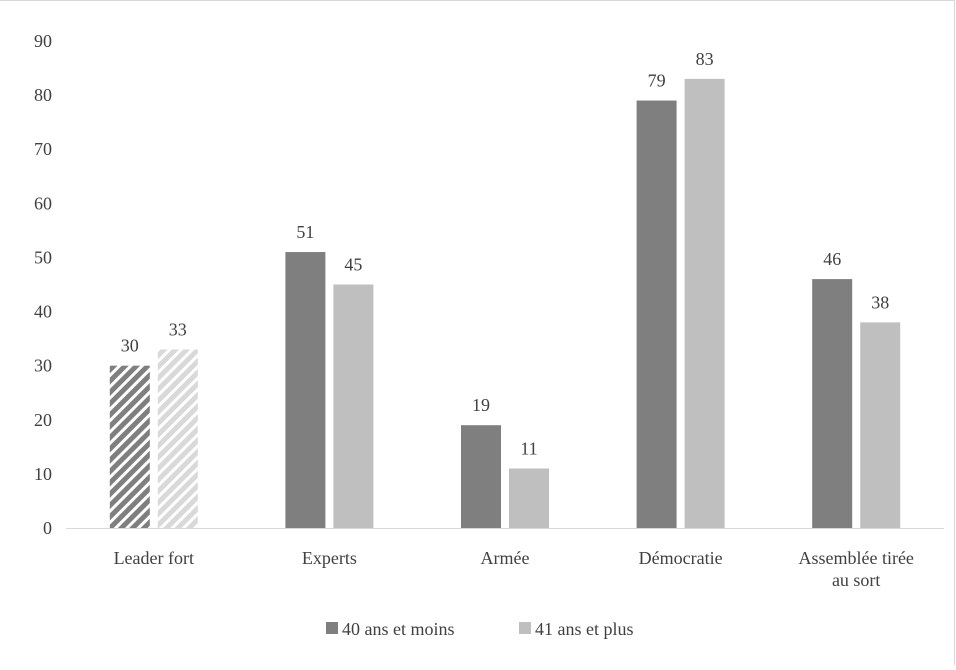 This screenshot has width=956, height=670. I want to click on y-tick-label: 30, so click(43, 366).